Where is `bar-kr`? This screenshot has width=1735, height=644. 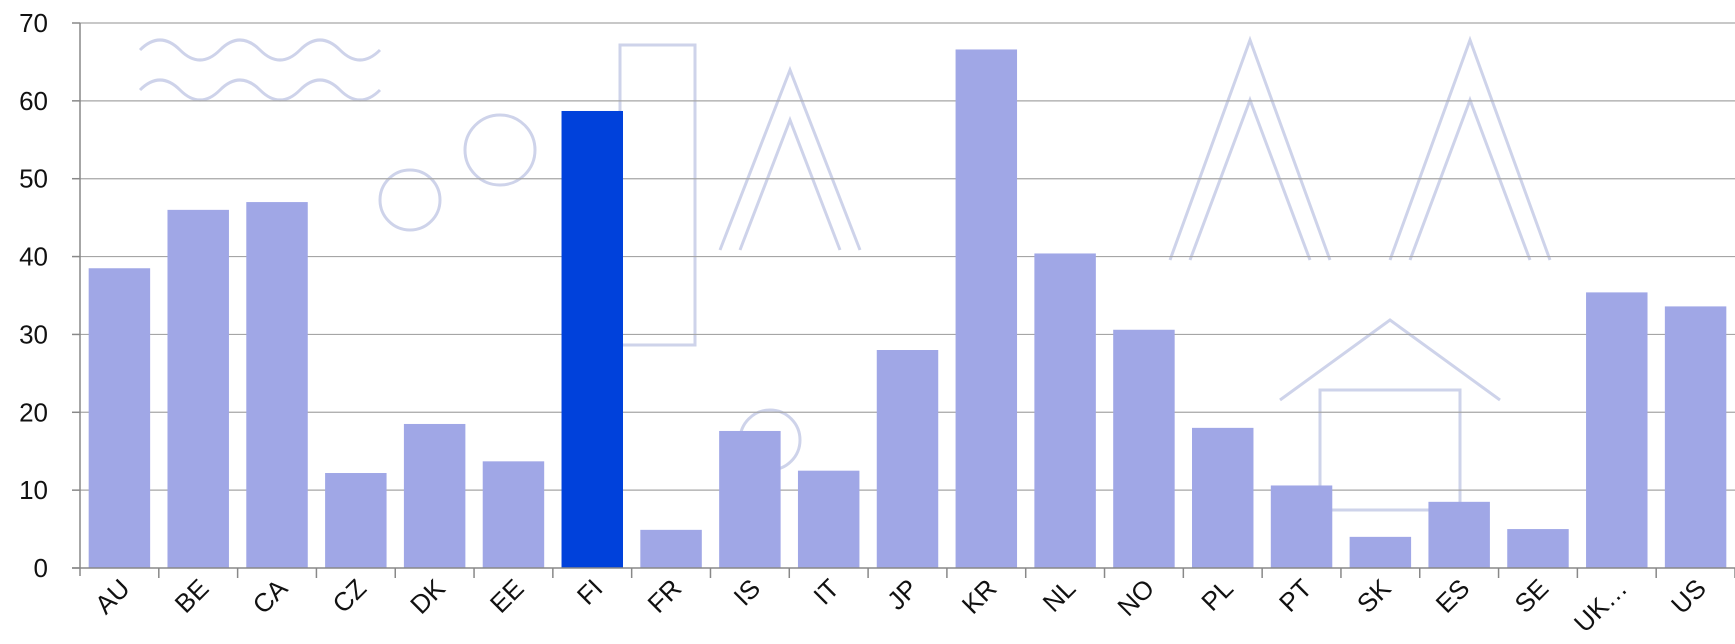 bar-kr is located at coordinates (986, 308).